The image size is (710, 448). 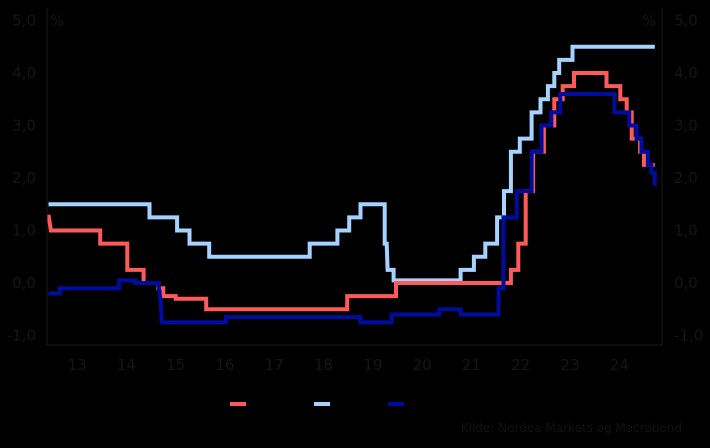 I want to click on x-tick-label: 14, so click(x=126, y=365).